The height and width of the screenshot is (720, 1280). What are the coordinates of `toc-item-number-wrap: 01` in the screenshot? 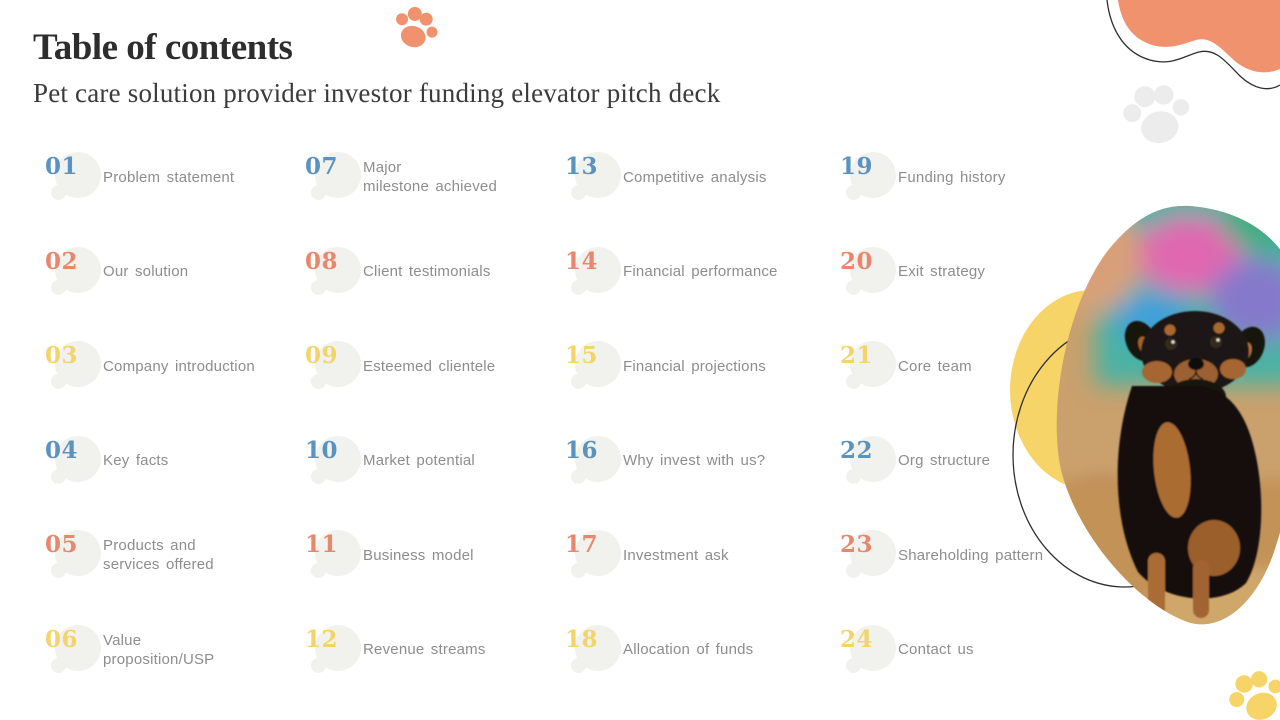 It's located at (74, 181).